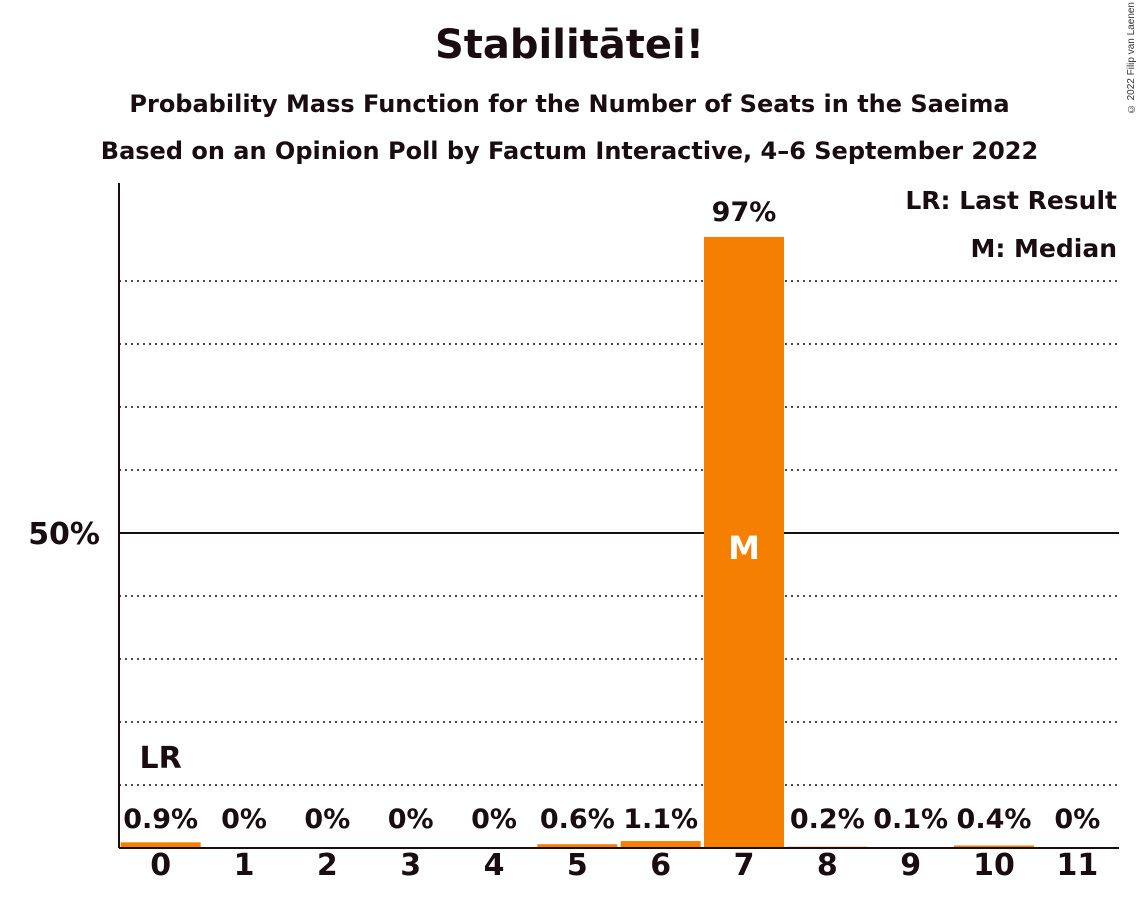 This screenshot has height=924, width=1139. I want to click on value-label: 0.1%, so click(910, 819).